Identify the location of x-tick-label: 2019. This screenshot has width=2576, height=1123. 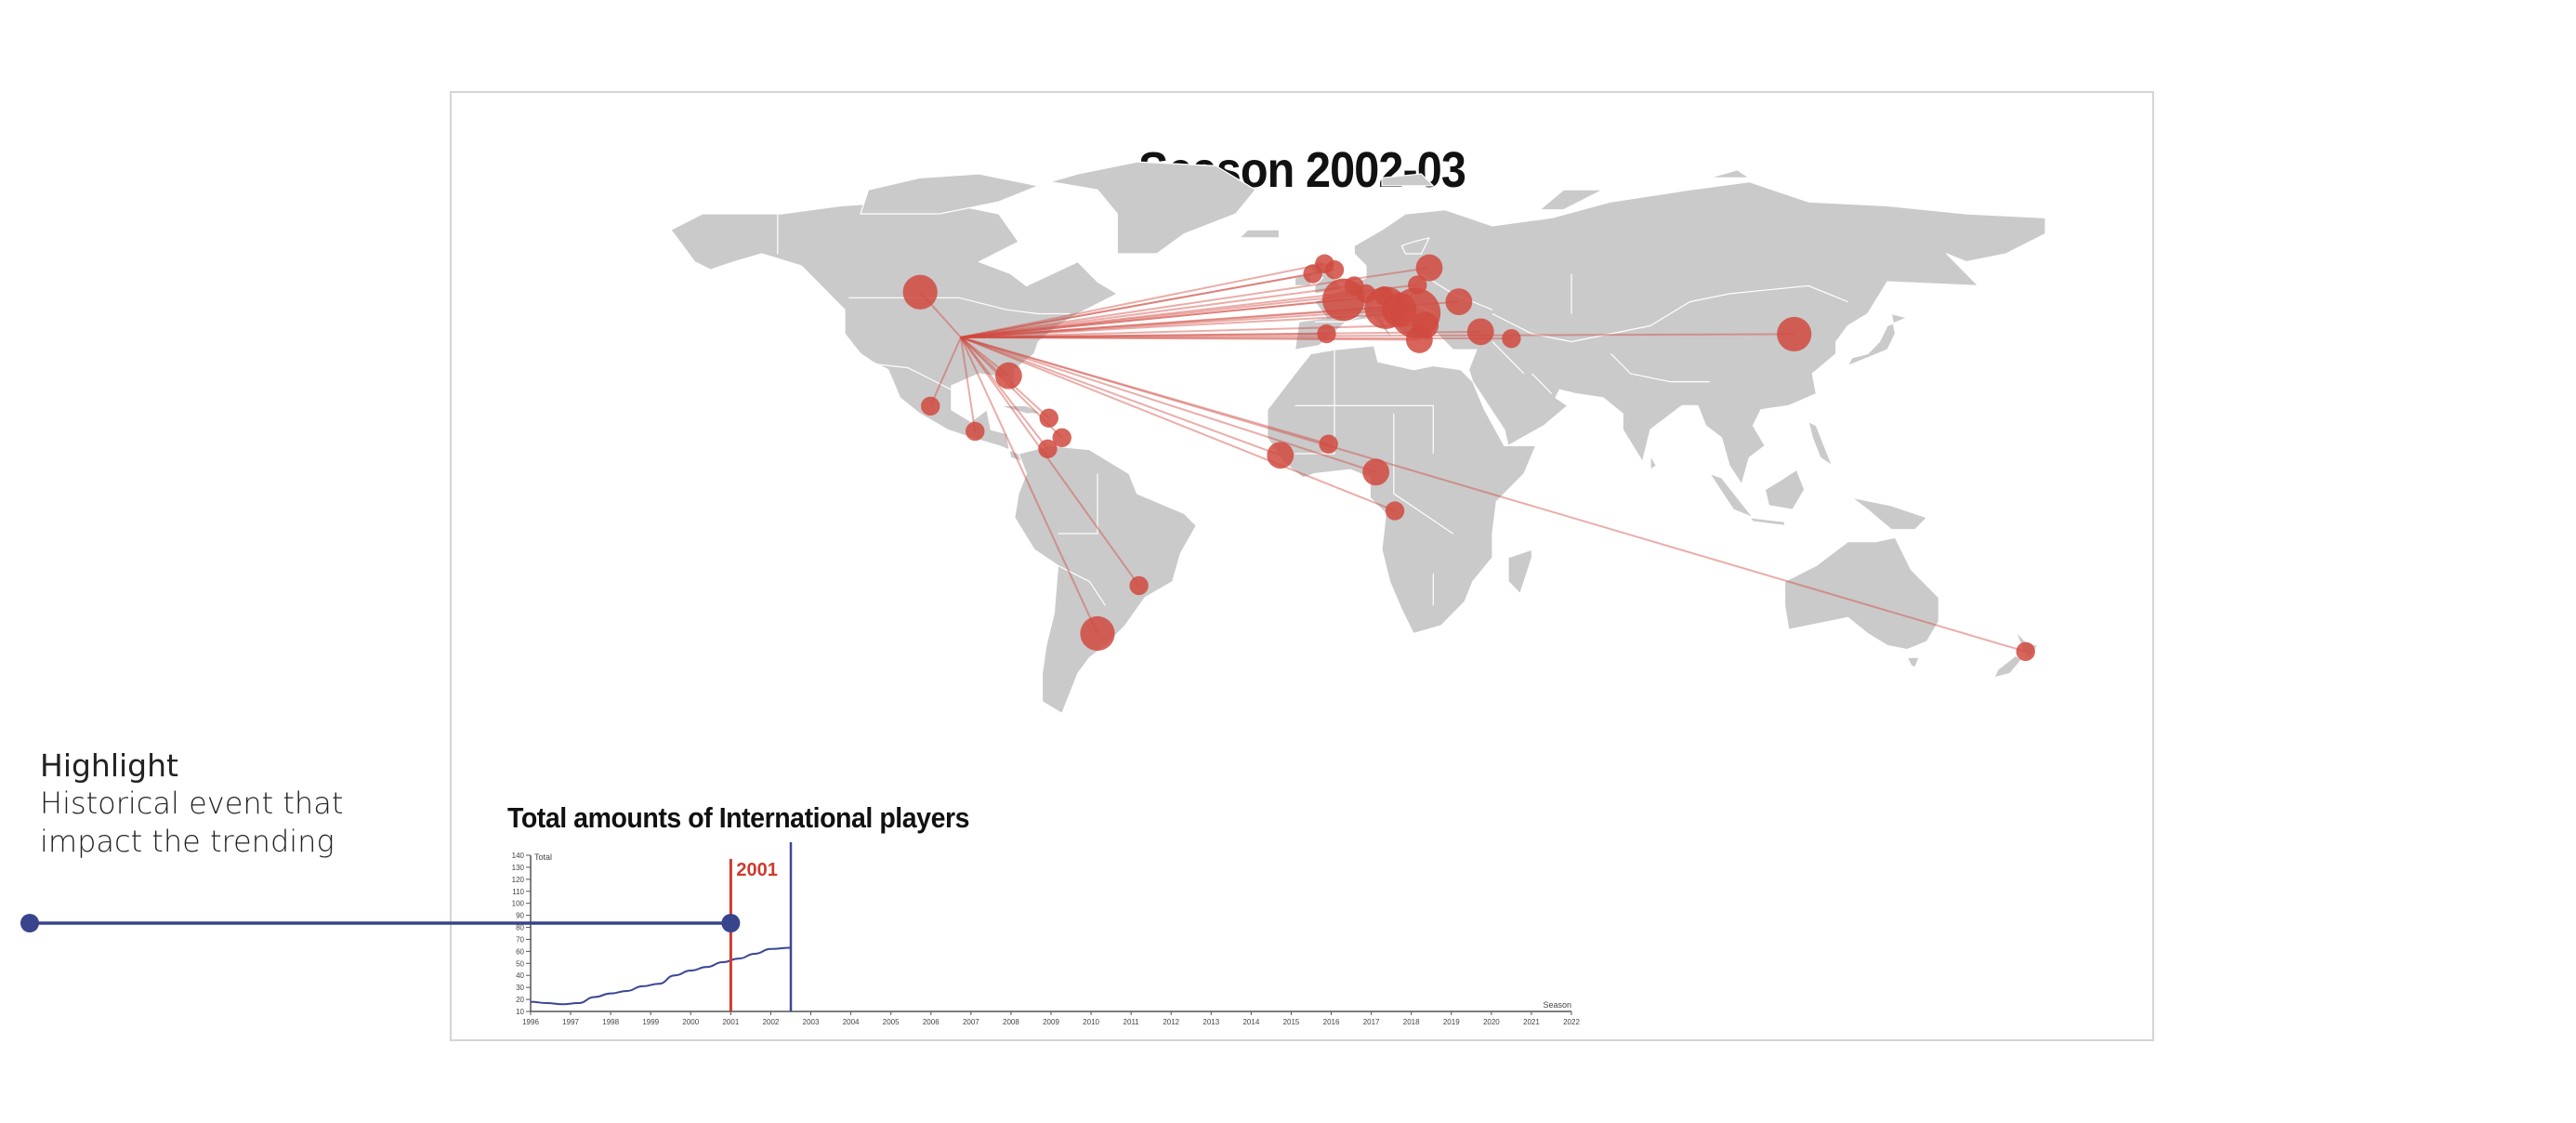
(1451, 1022).